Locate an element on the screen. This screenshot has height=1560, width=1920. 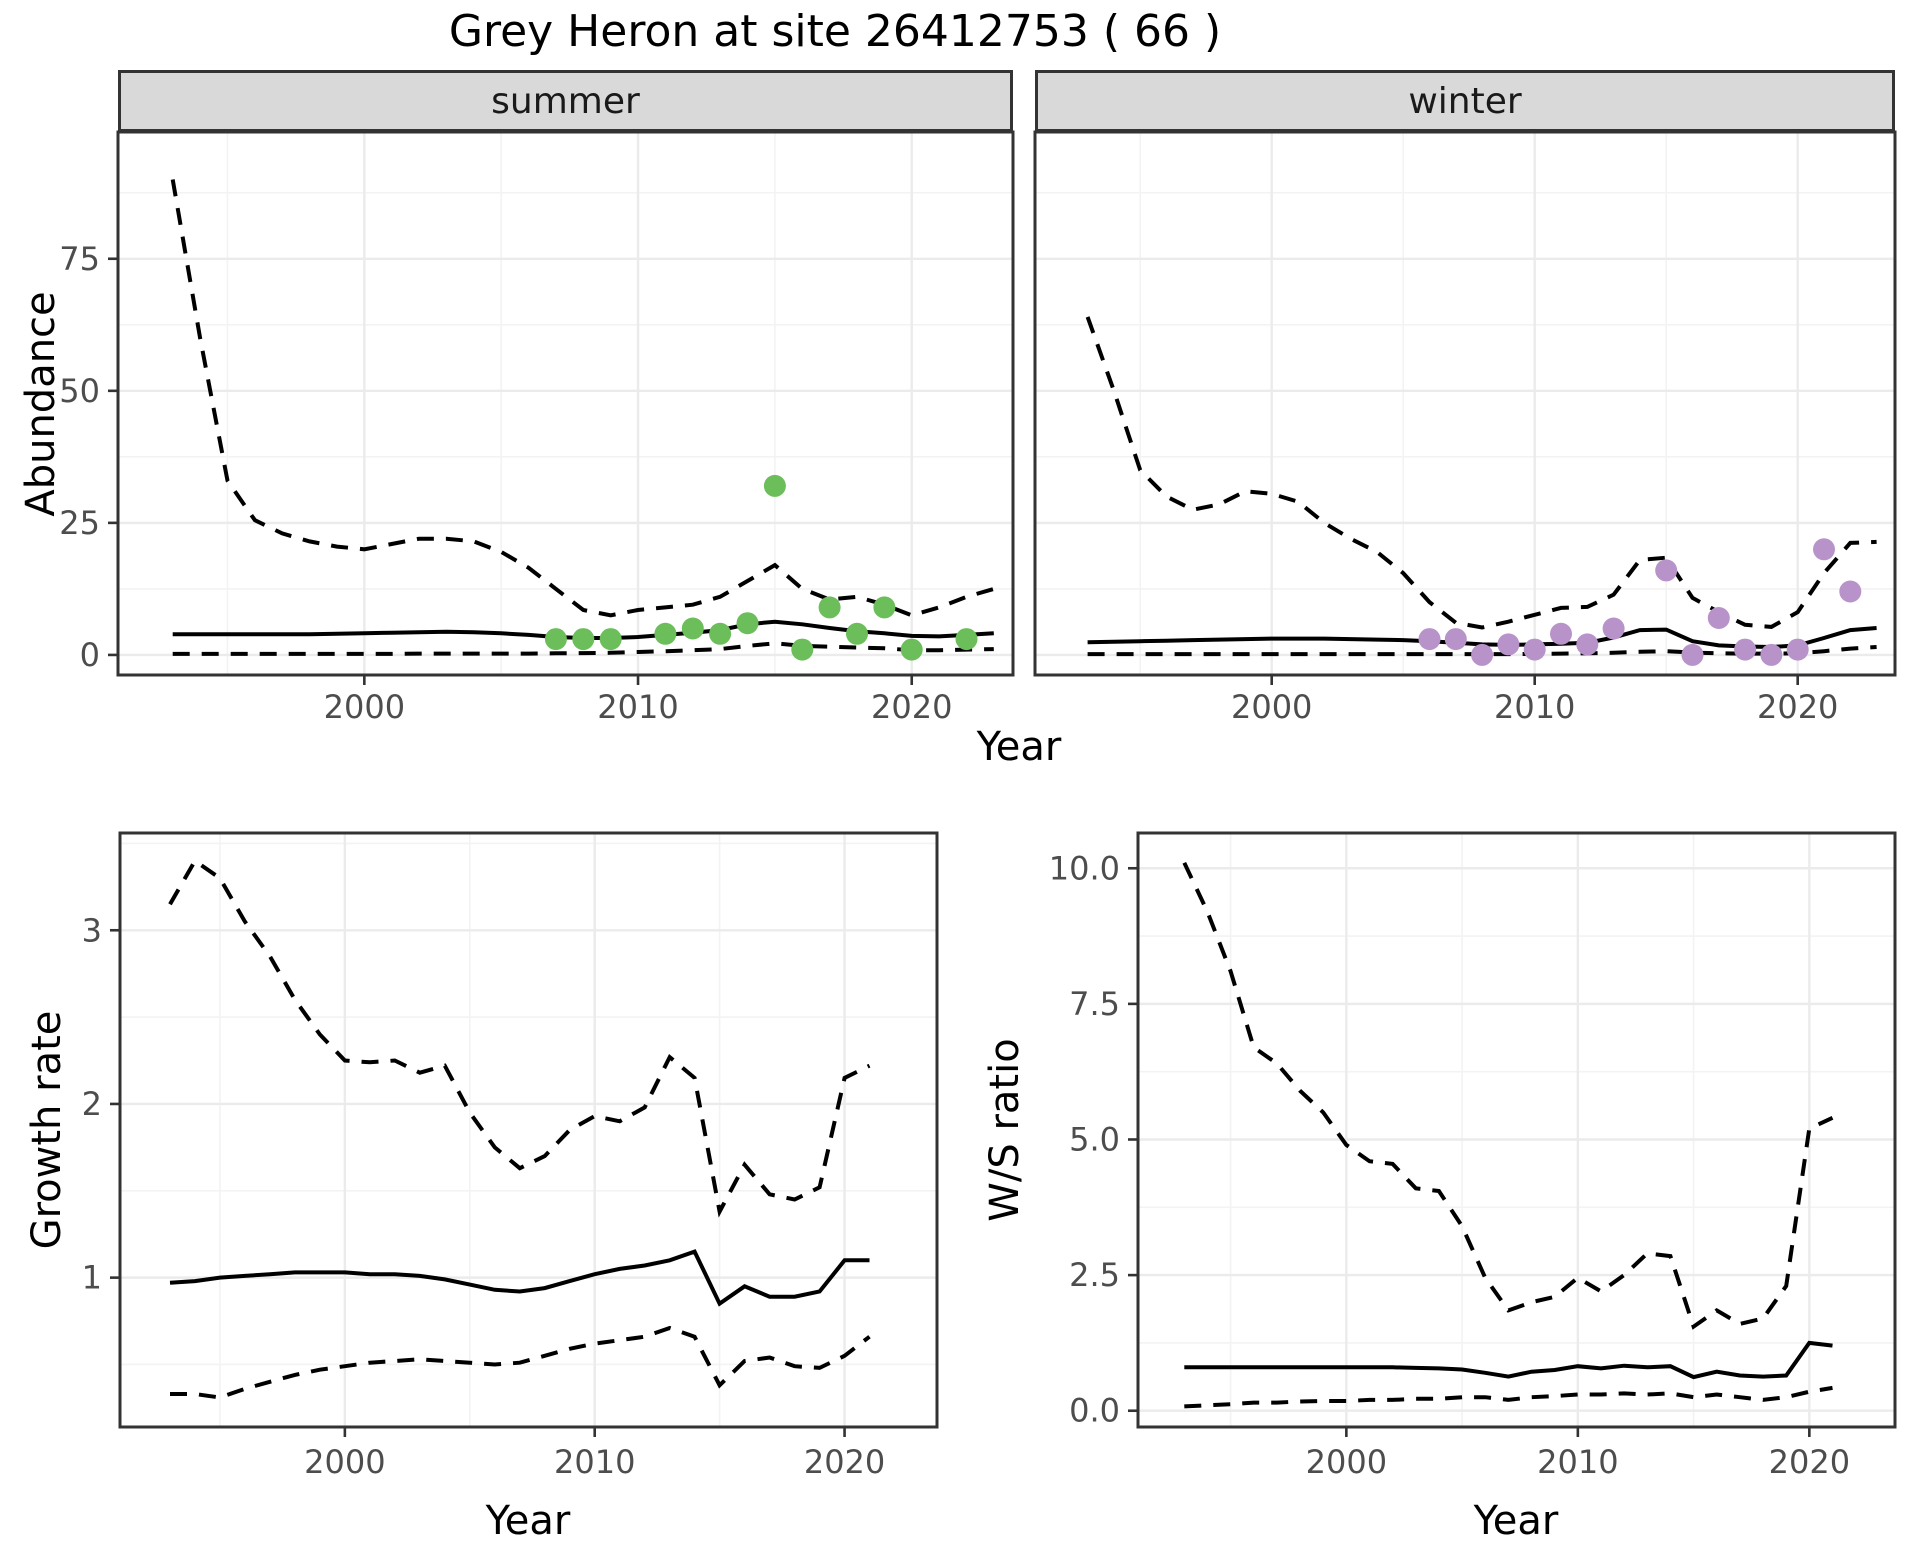
y-tick-label: 25 is located at coordinates (79, 523).